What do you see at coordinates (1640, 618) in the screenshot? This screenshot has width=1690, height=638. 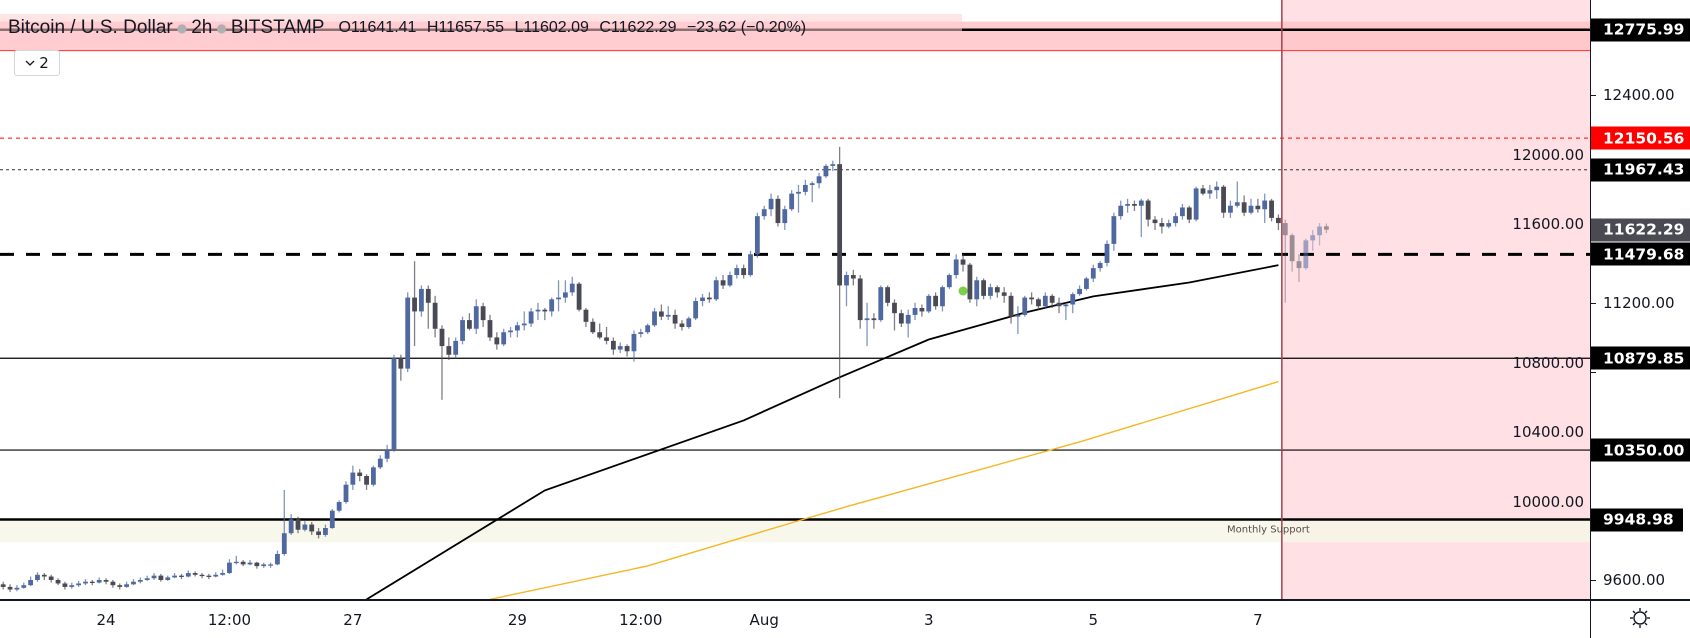 I see `gear-icon` at bounding box center [1640, 618].